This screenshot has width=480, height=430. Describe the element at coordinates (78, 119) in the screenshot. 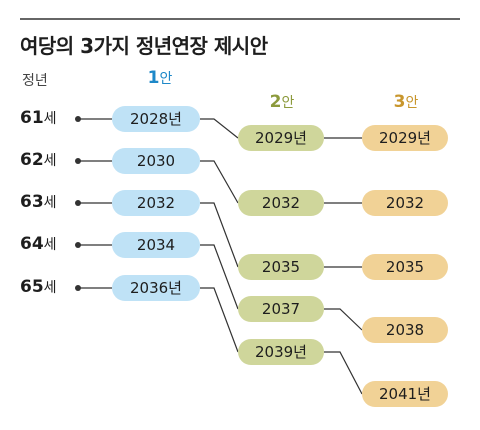

I see `age-61-dot` at that location.